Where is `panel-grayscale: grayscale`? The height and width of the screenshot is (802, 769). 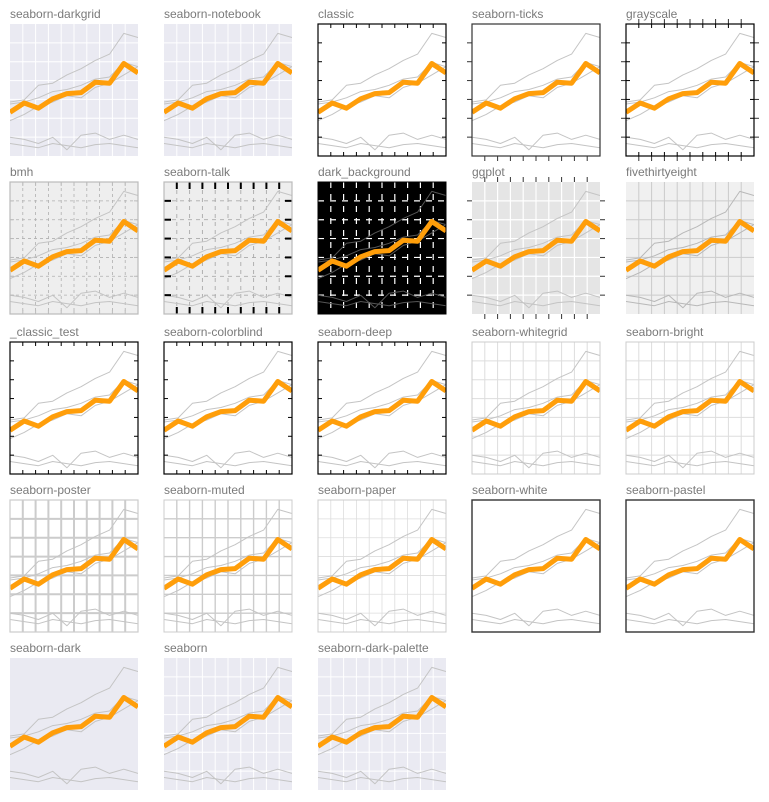 panel-grayscale: grayscale is located at coordinates (690, 84).